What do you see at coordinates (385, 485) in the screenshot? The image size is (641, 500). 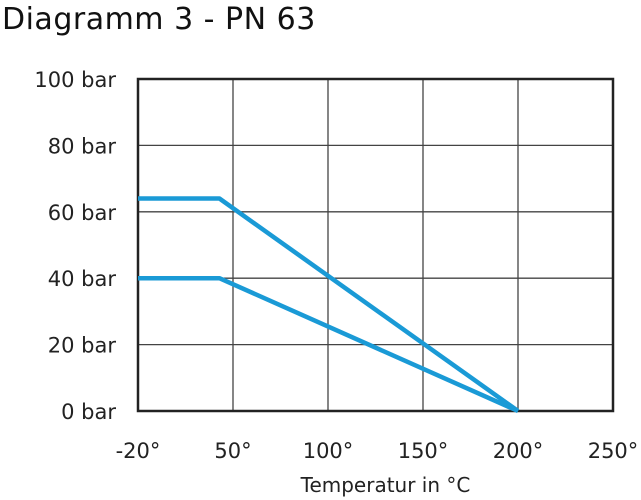 I see `x-axis-label: Temperatur in °C` at bounding box center [385, 485].